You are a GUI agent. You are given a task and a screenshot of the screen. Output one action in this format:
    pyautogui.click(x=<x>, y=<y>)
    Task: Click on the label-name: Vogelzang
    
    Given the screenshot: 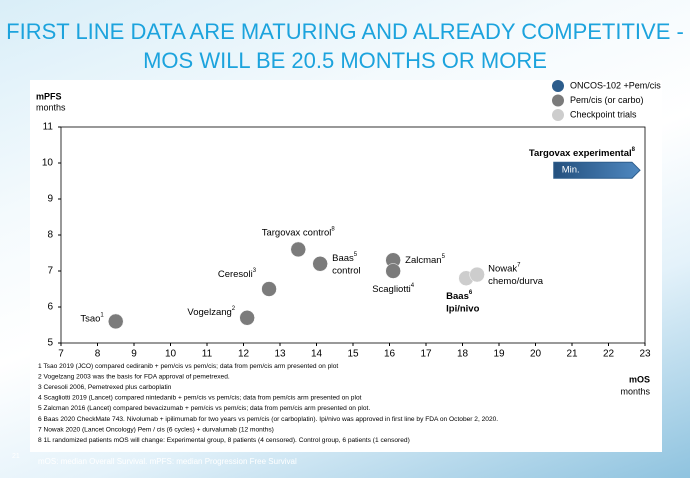 What is the action you would take?
    pyautogui.click(x=209, y=311)
    